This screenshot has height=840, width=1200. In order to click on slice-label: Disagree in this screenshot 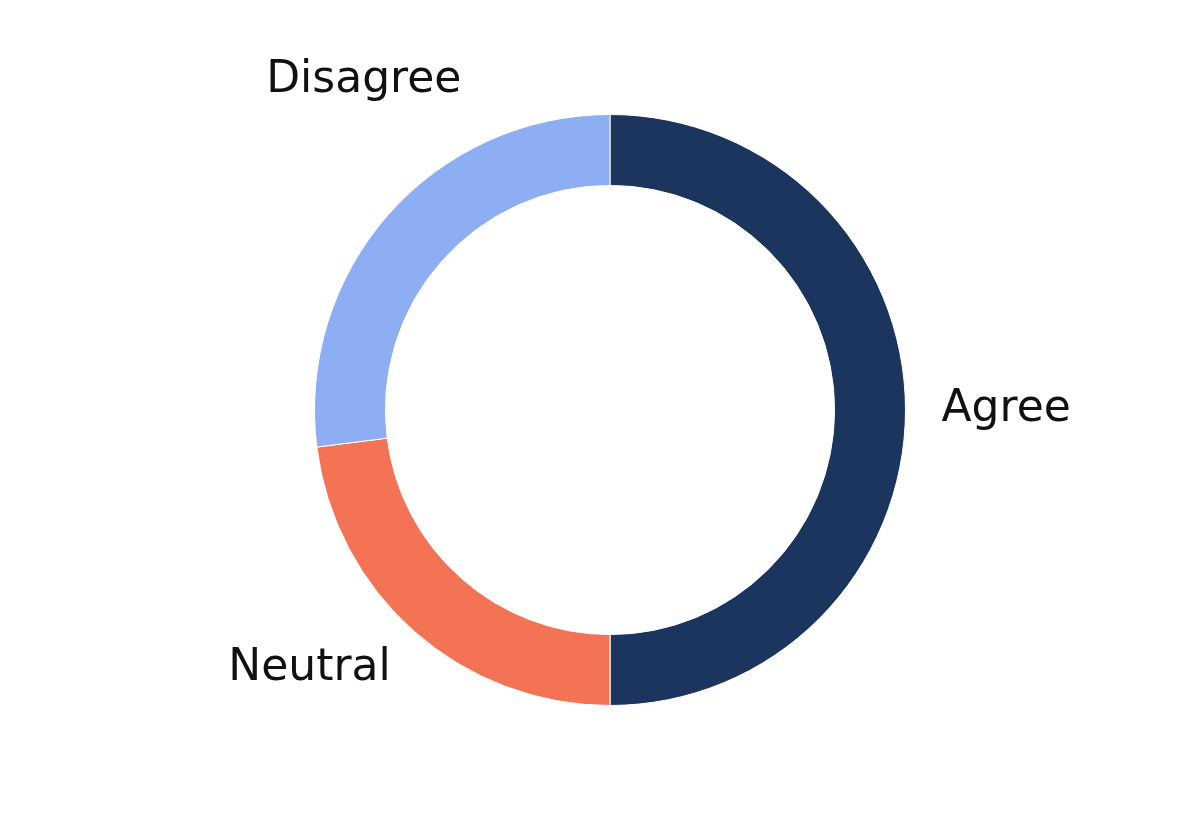, I will do `click(364, 77)`.